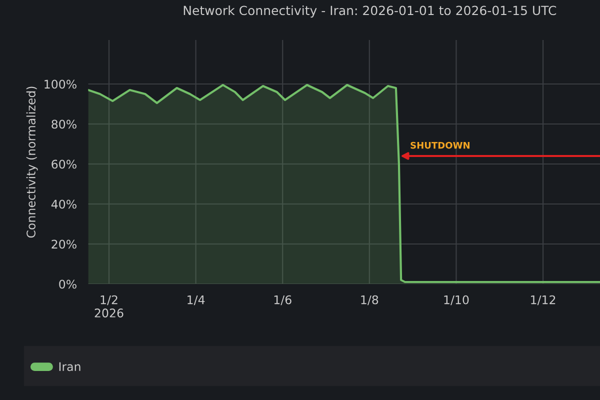 This screenshot has width=600, height=400. Describe the element at coordinates (60, 84) in the screenshot. I see `y-tick-label: 100%` at that location.